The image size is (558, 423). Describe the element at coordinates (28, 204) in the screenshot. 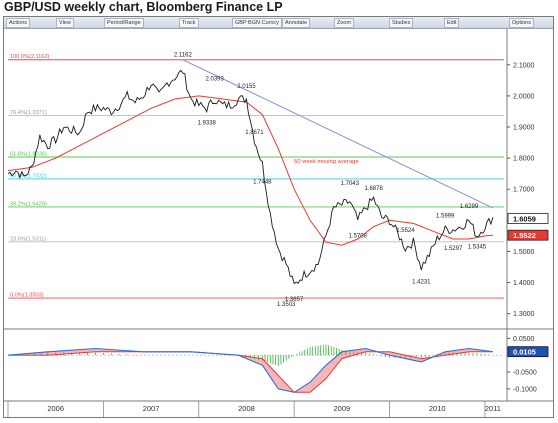

I see `fib-level-label: 38.2%(1.6429)` at that location.